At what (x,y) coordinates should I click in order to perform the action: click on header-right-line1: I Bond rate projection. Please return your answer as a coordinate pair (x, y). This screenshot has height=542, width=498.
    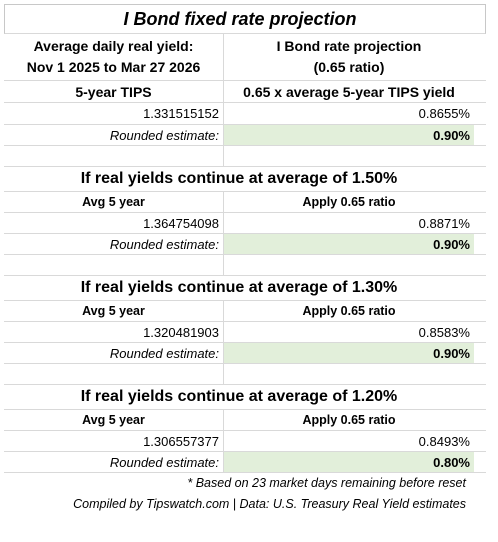
    Looking at the image, I should click on (349, 46).